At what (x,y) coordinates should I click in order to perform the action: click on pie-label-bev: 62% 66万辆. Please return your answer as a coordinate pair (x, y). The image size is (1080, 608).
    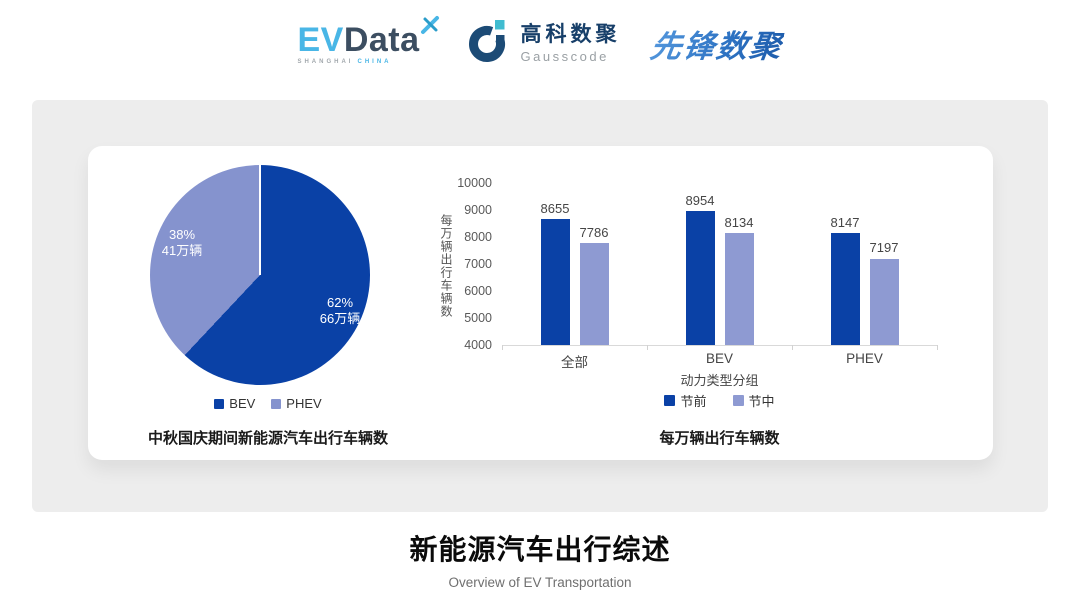
    Looking at the image, I should click on (340, 311).